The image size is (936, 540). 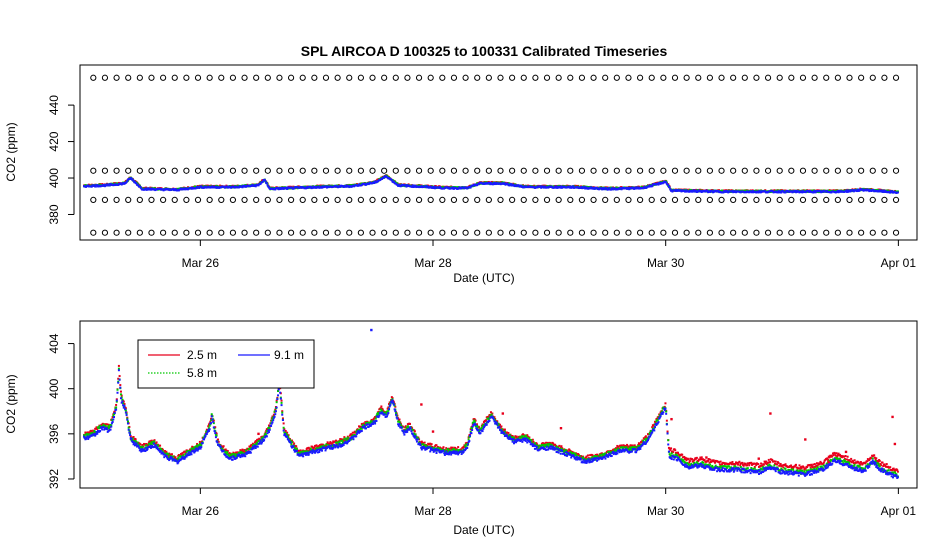 What do you see at coordinates (112, 183) in the screenshot?
I see `series-point-5-8m` at bounding box center [112, 183].